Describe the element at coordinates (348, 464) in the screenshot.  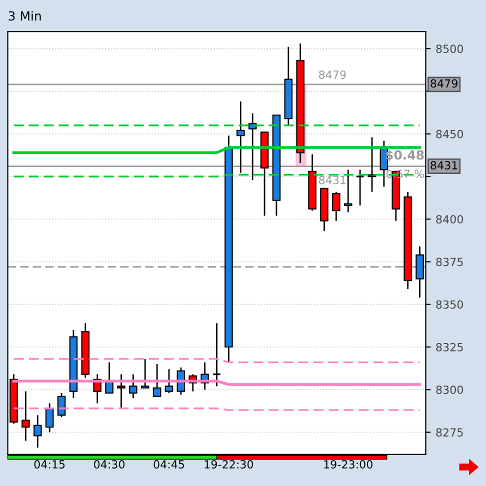
I see `x-tick-label: 19-23:00` at that location.